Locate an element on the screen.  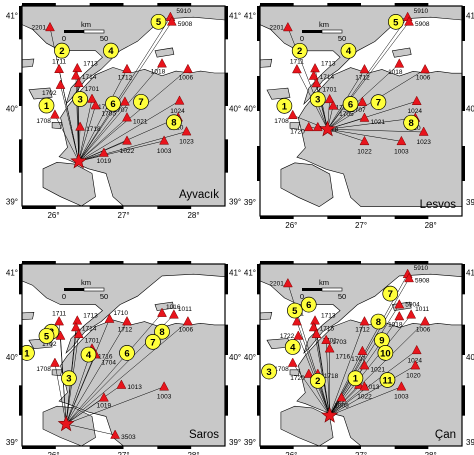
station-label: 1711 is located at coordinates (59, 314).